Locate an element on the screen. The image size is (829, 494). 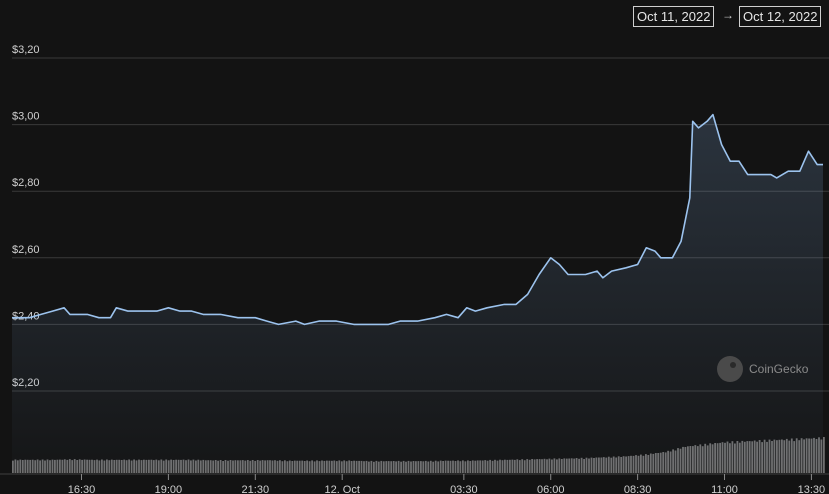
arrow-right-icon: → is located at coordinates (728, 15).